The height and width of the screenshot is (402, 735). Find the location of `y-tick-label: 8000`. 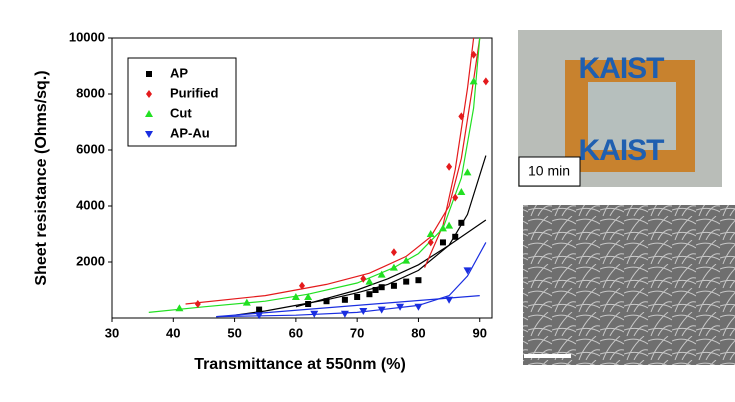

y-tick-label: 8000 is located at coordinates (90, 92).